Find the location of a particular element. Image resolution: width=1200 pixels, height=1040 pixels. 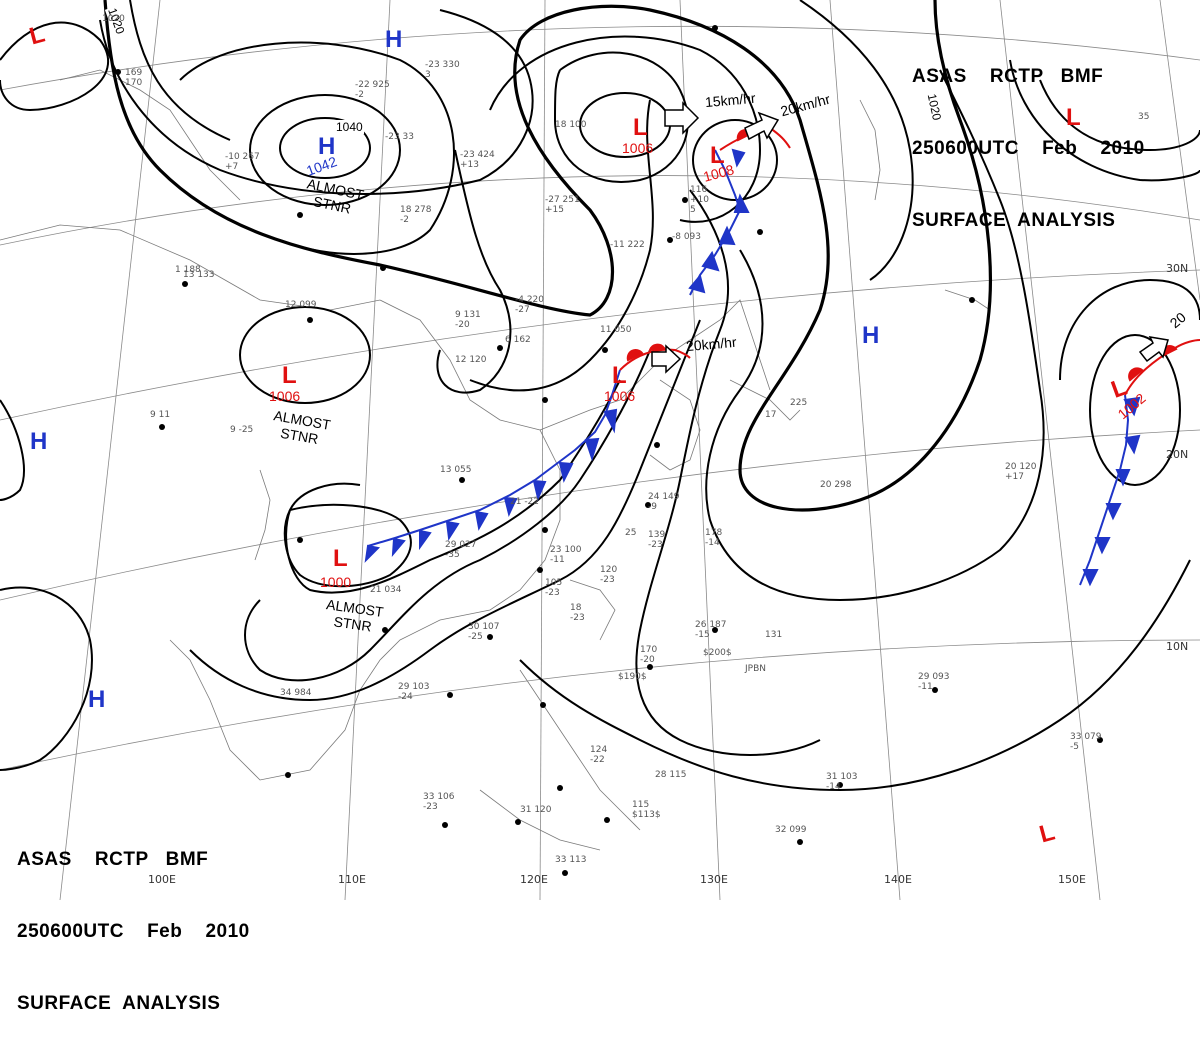

station-observation: 9 131 -20 is located at coordinates (468, 320).